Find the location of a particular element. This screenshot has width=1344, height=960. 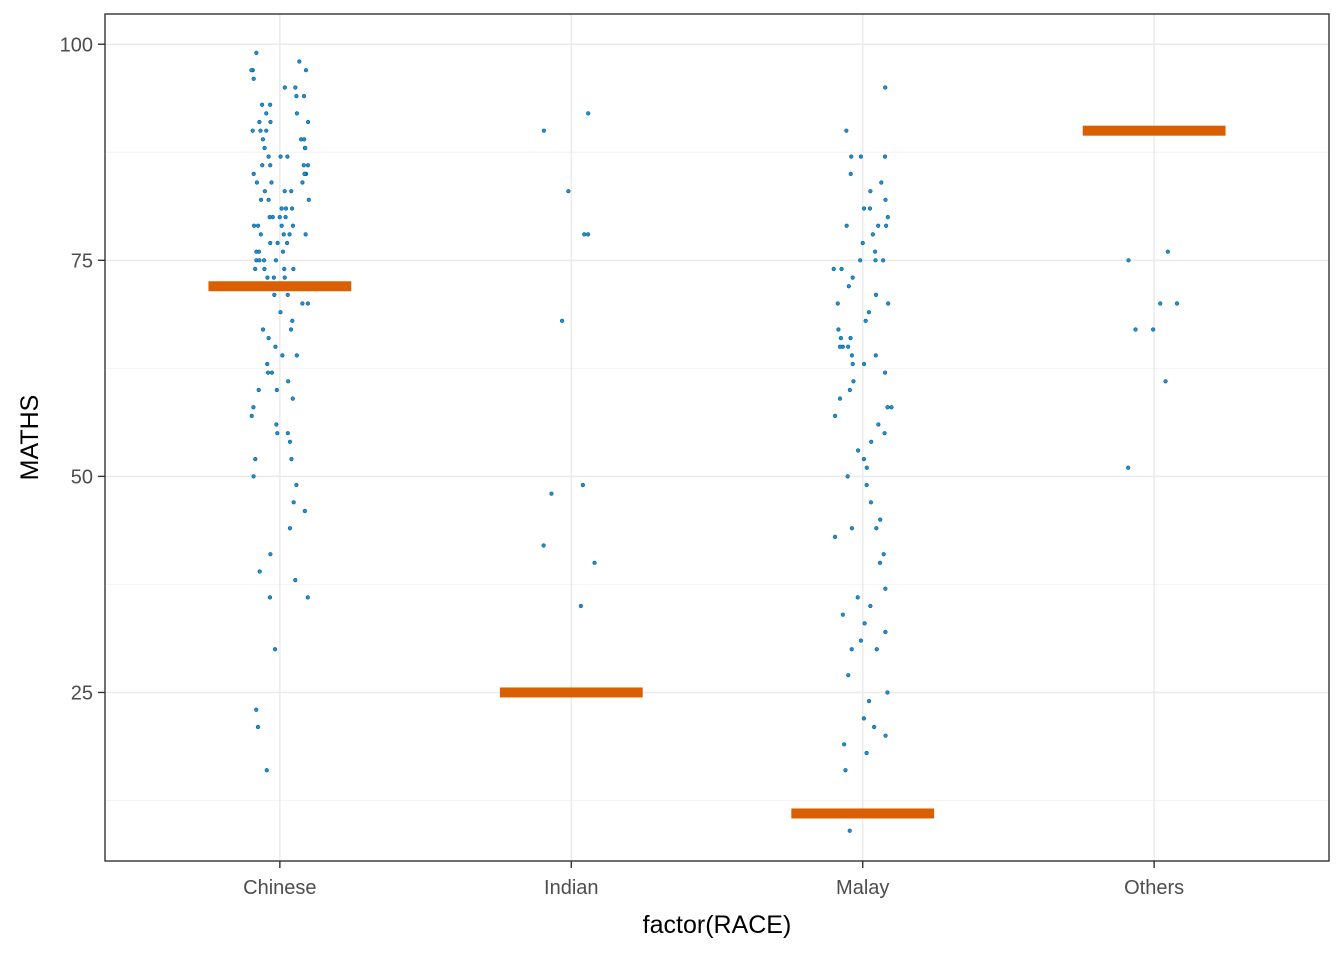

x-tick-label: Others is located at coordinates (1154, 888).